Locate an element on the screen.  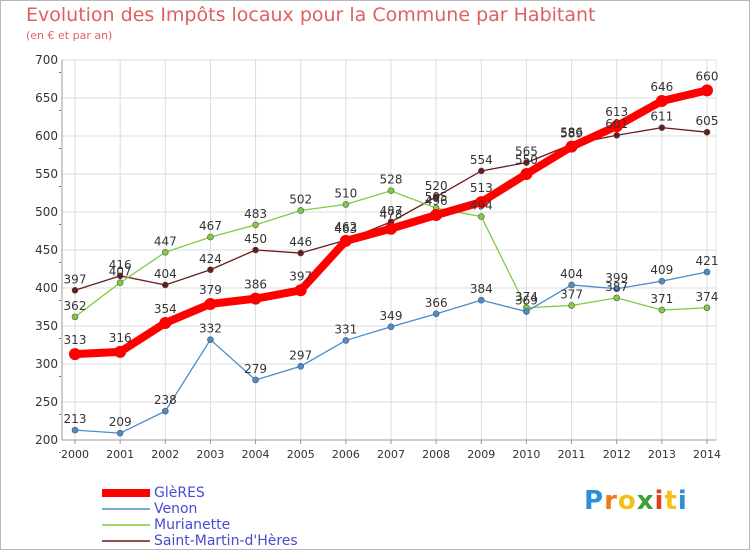
data-label: 362 is located at coordinates (75, 306).